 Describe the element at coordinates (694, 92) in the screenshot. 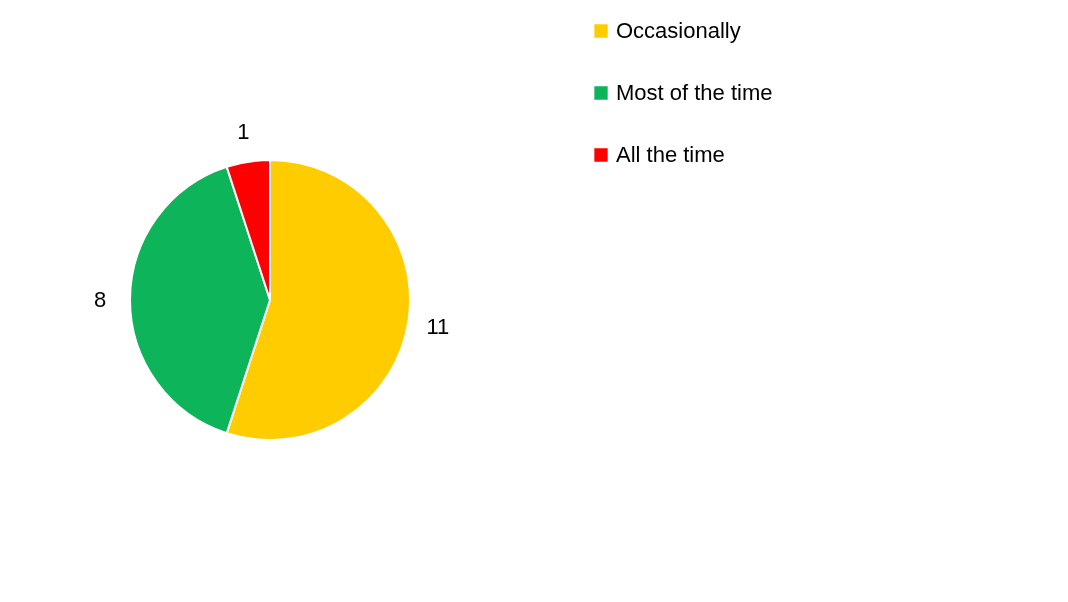

I see `legend-label: Most of the time` at that location.